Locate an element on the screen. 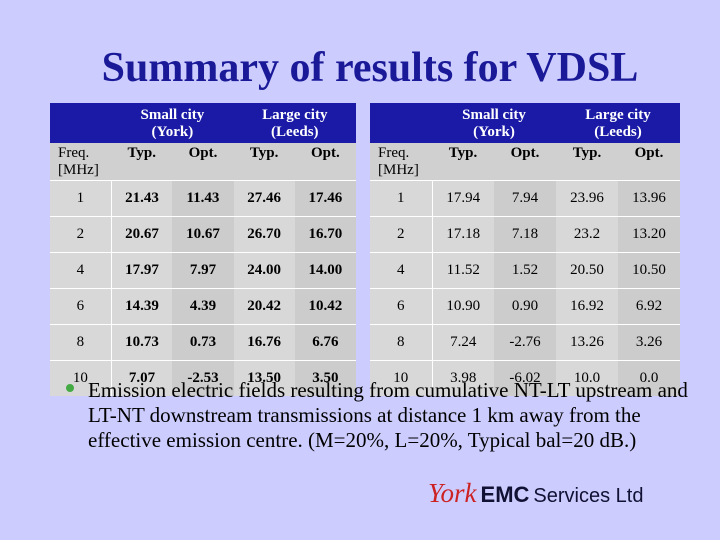 The image size is (720, 540). value-cell: 11.43 is located at coordinates (203, 198).